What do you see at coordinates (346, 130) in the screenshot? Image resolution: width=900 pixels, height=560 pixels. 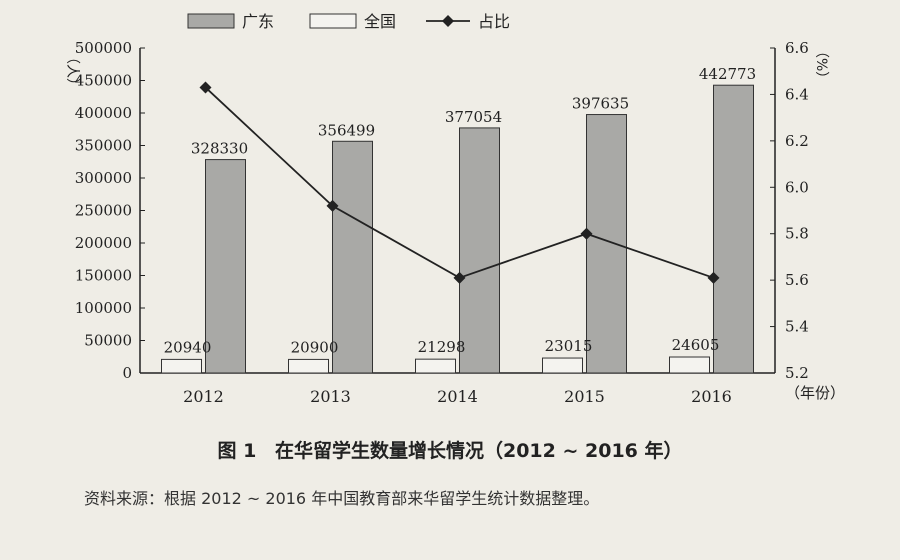 I see `data-label-guangdong: 356499` at bounding box center [346, 130].